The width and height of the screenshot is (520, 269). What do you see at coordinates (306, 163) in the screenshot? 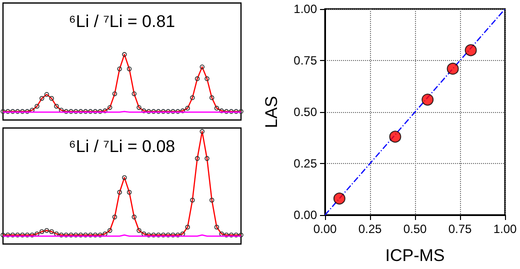
I see `y-tick-label: 0.25` at bounding box center [306, 163].